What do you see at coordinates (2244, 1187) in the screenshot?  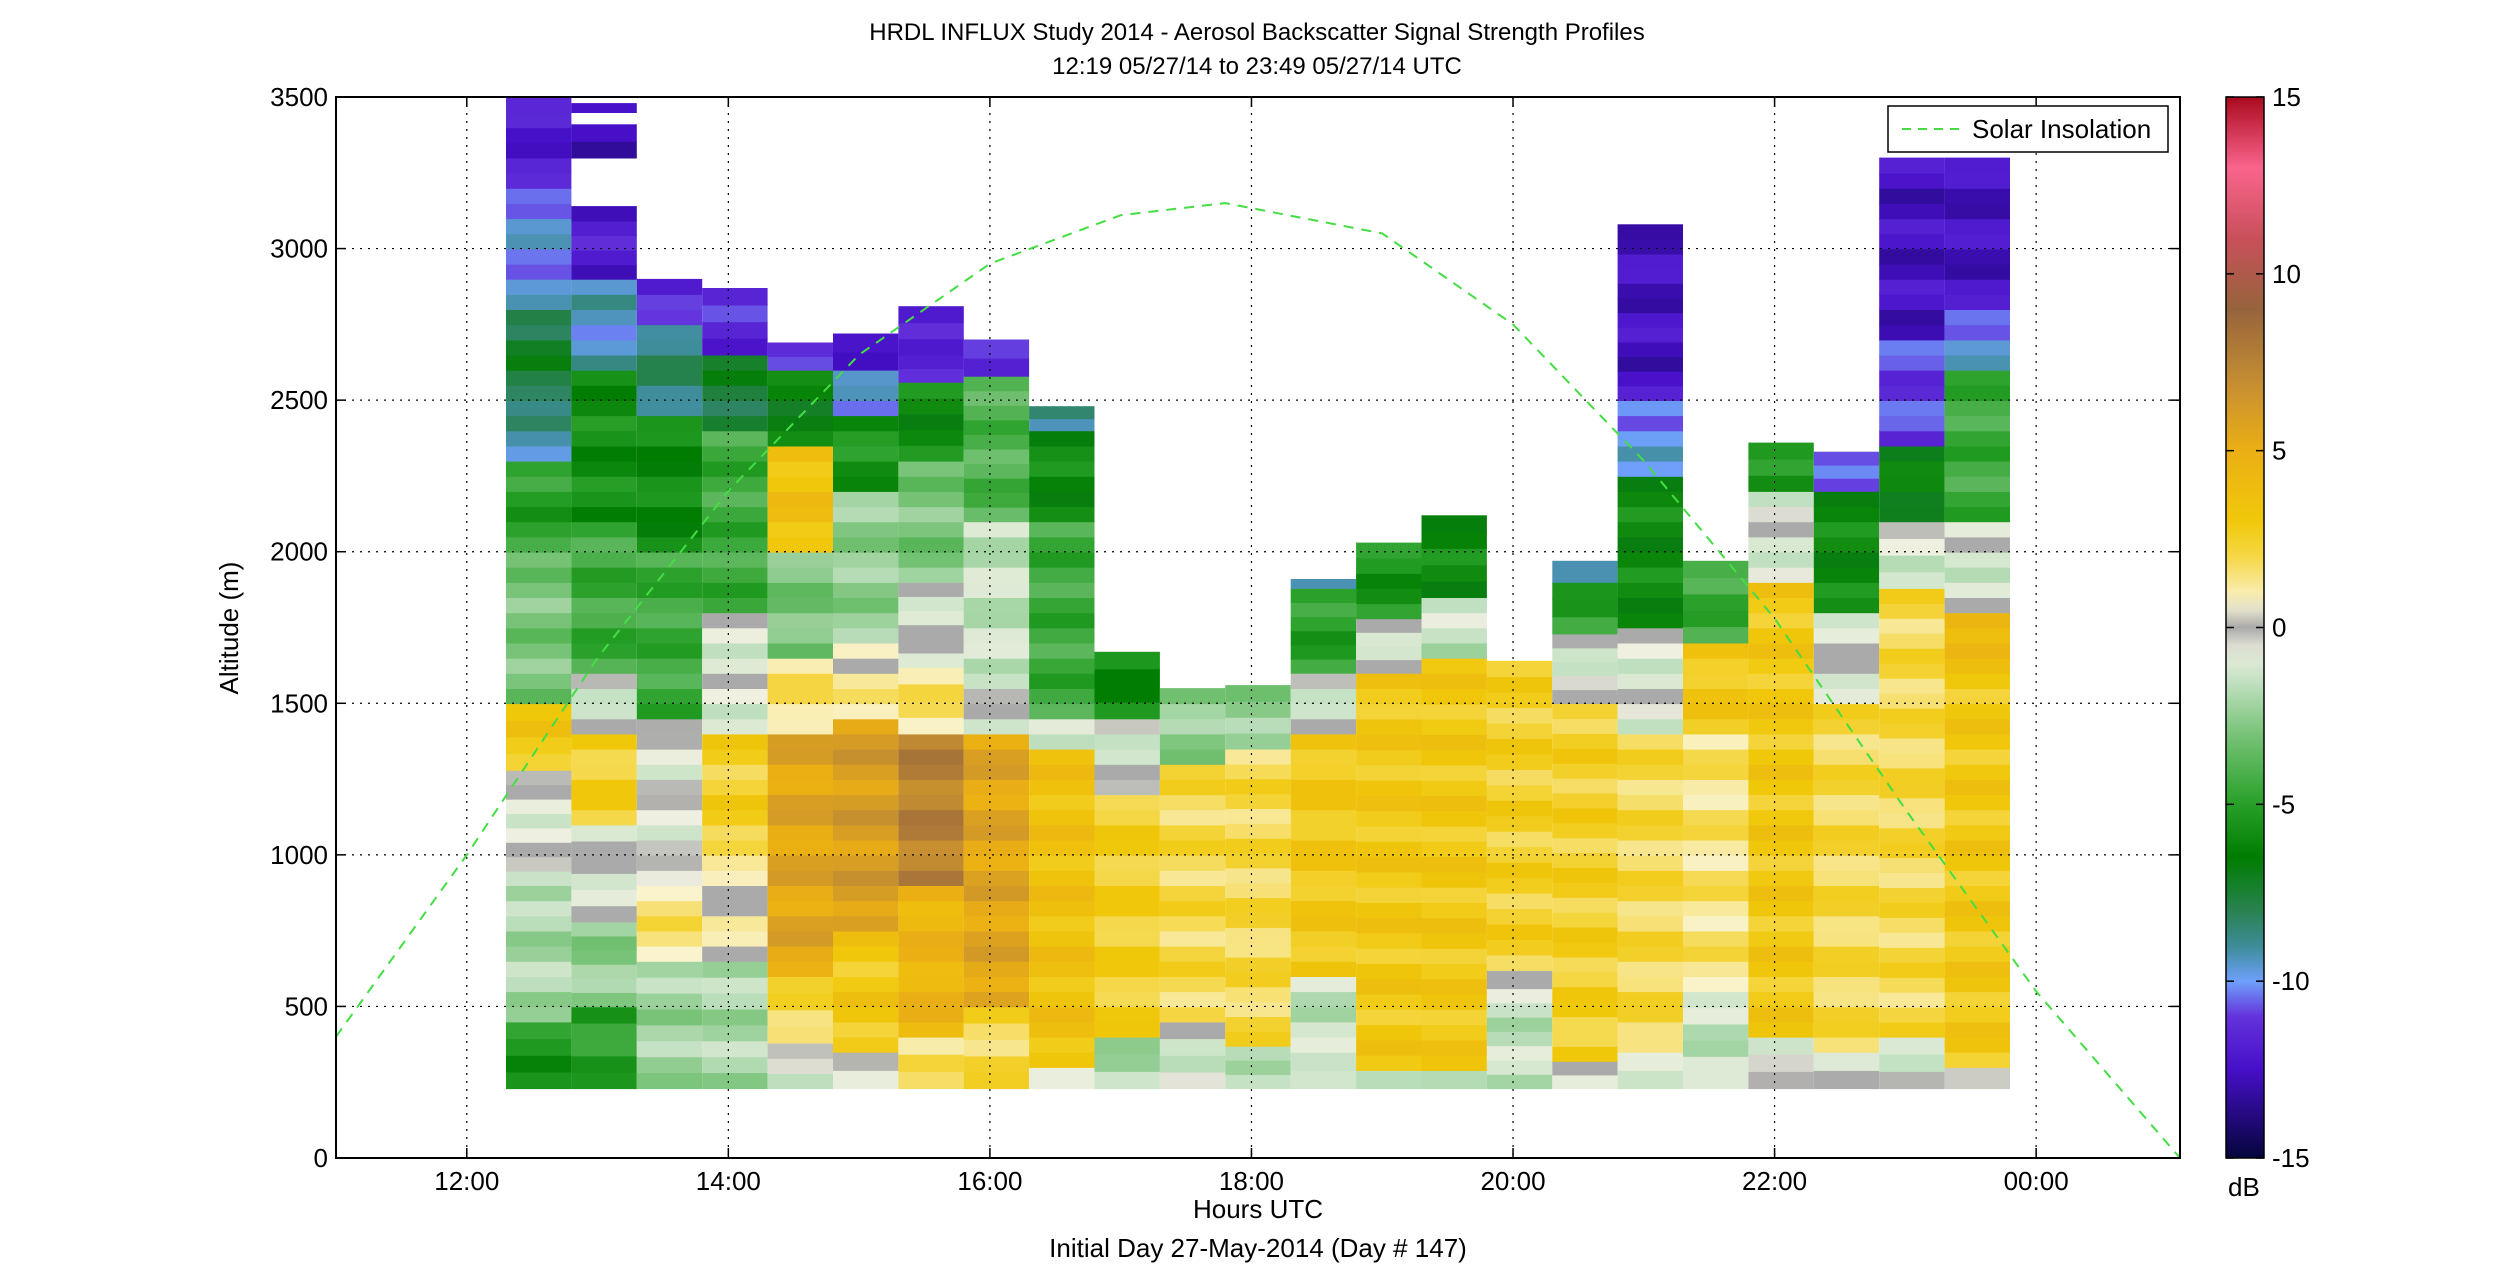 I see `colorbar-unit: dB` at bounding box center [2244, 1187].